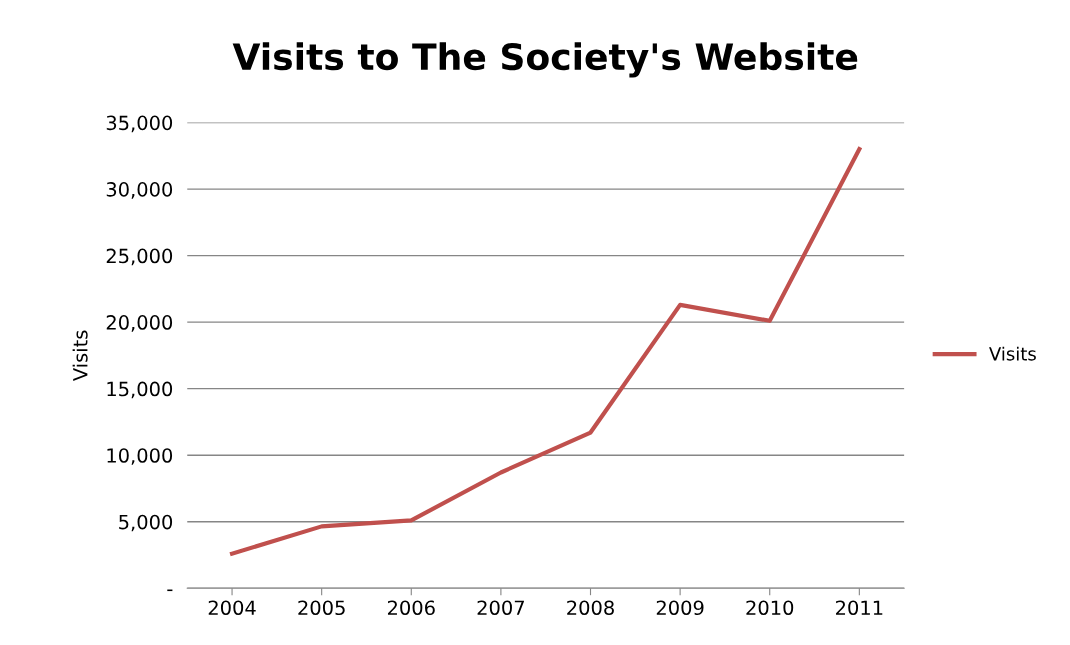  What do you see at coordinates (139, 190) in the screenshot?
I see `y-tick-label: 30,000` at bounding box center [139, 190].